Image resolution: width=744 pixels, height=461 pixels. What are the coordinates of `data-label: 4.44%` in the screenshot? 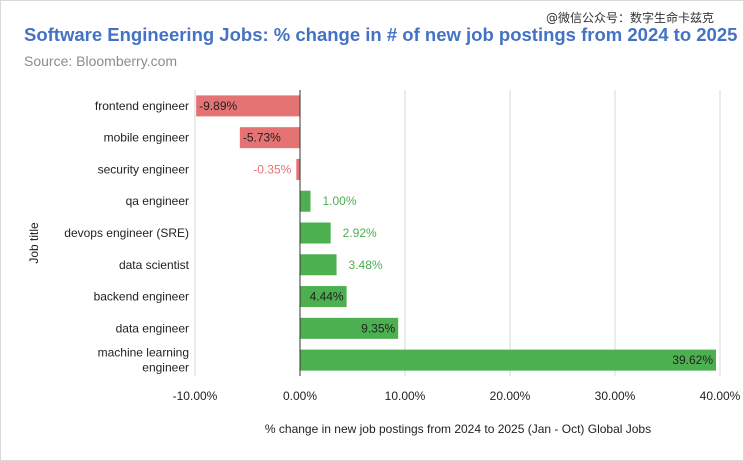 It's located at (327, 297).